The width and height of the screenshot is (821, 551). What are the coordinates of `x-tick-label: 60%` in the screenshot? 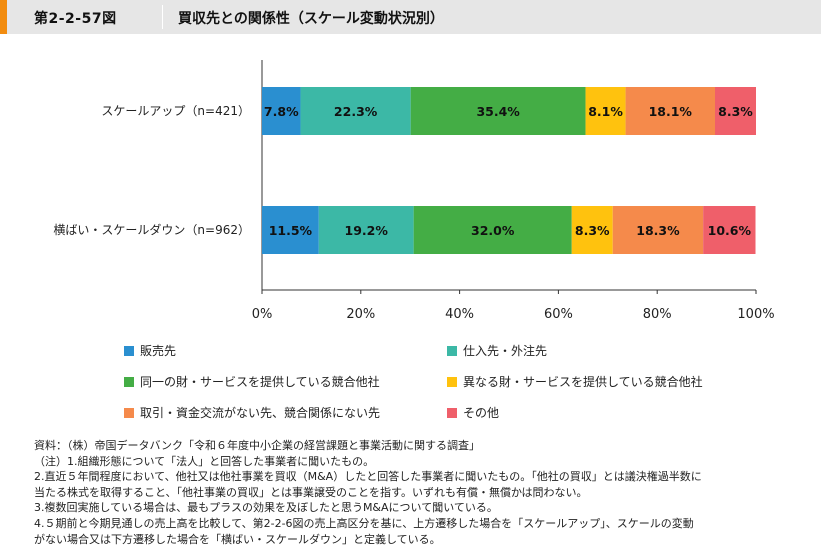 It's located at (558, 314).